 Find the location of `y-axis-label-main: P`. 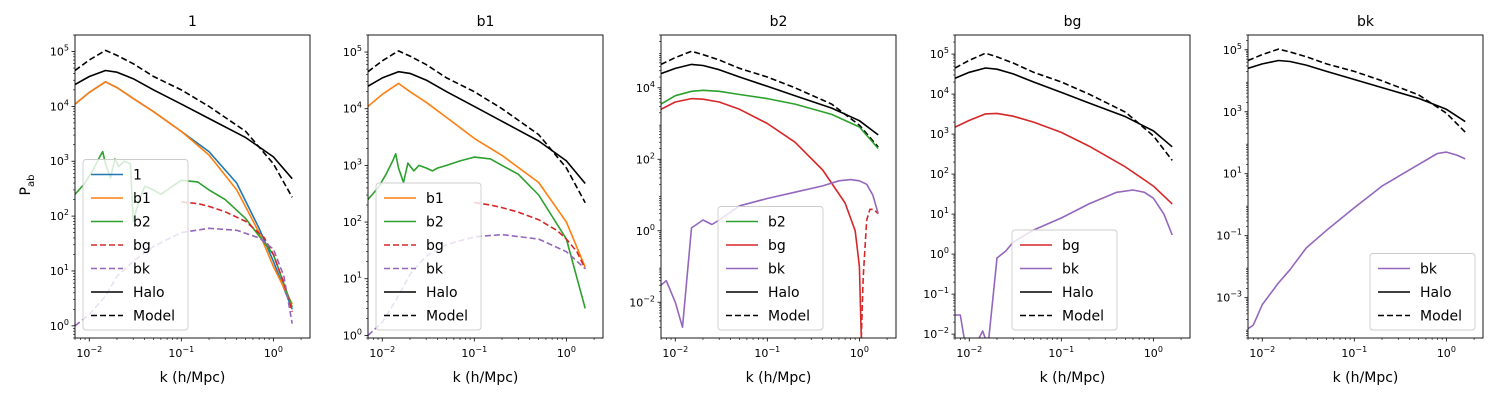

y-axis-label-main: P is located at coordinates (26, 191).